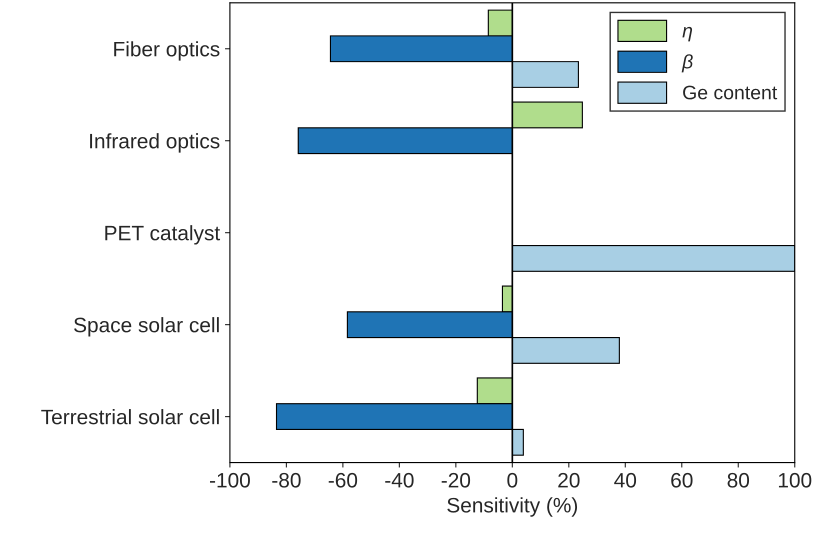 The width and height of the screenshot is (827, 554). I want to click on x-tick-label: 0, so click(512, 480).